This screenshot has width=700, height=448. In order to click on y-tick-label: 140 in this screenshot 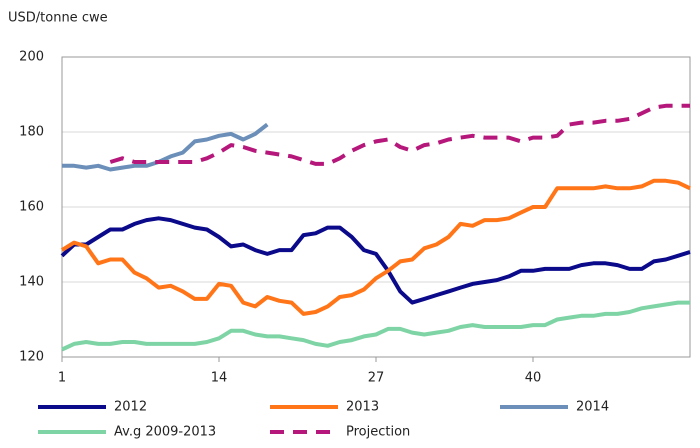, I will do `click(31, 282)`.